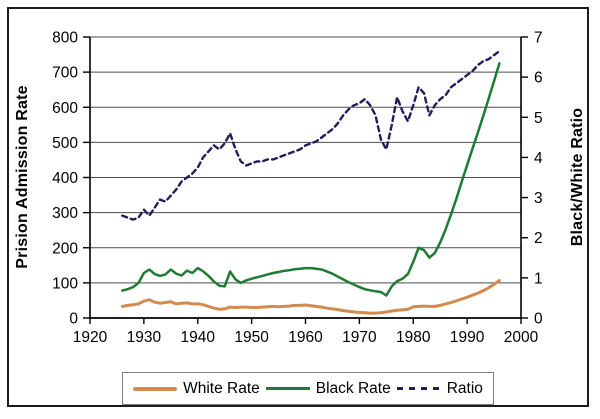  Describe the element at coordinates (144, 337) in the screenshot. I see `x-axis-tick-label: 1930` at that location.